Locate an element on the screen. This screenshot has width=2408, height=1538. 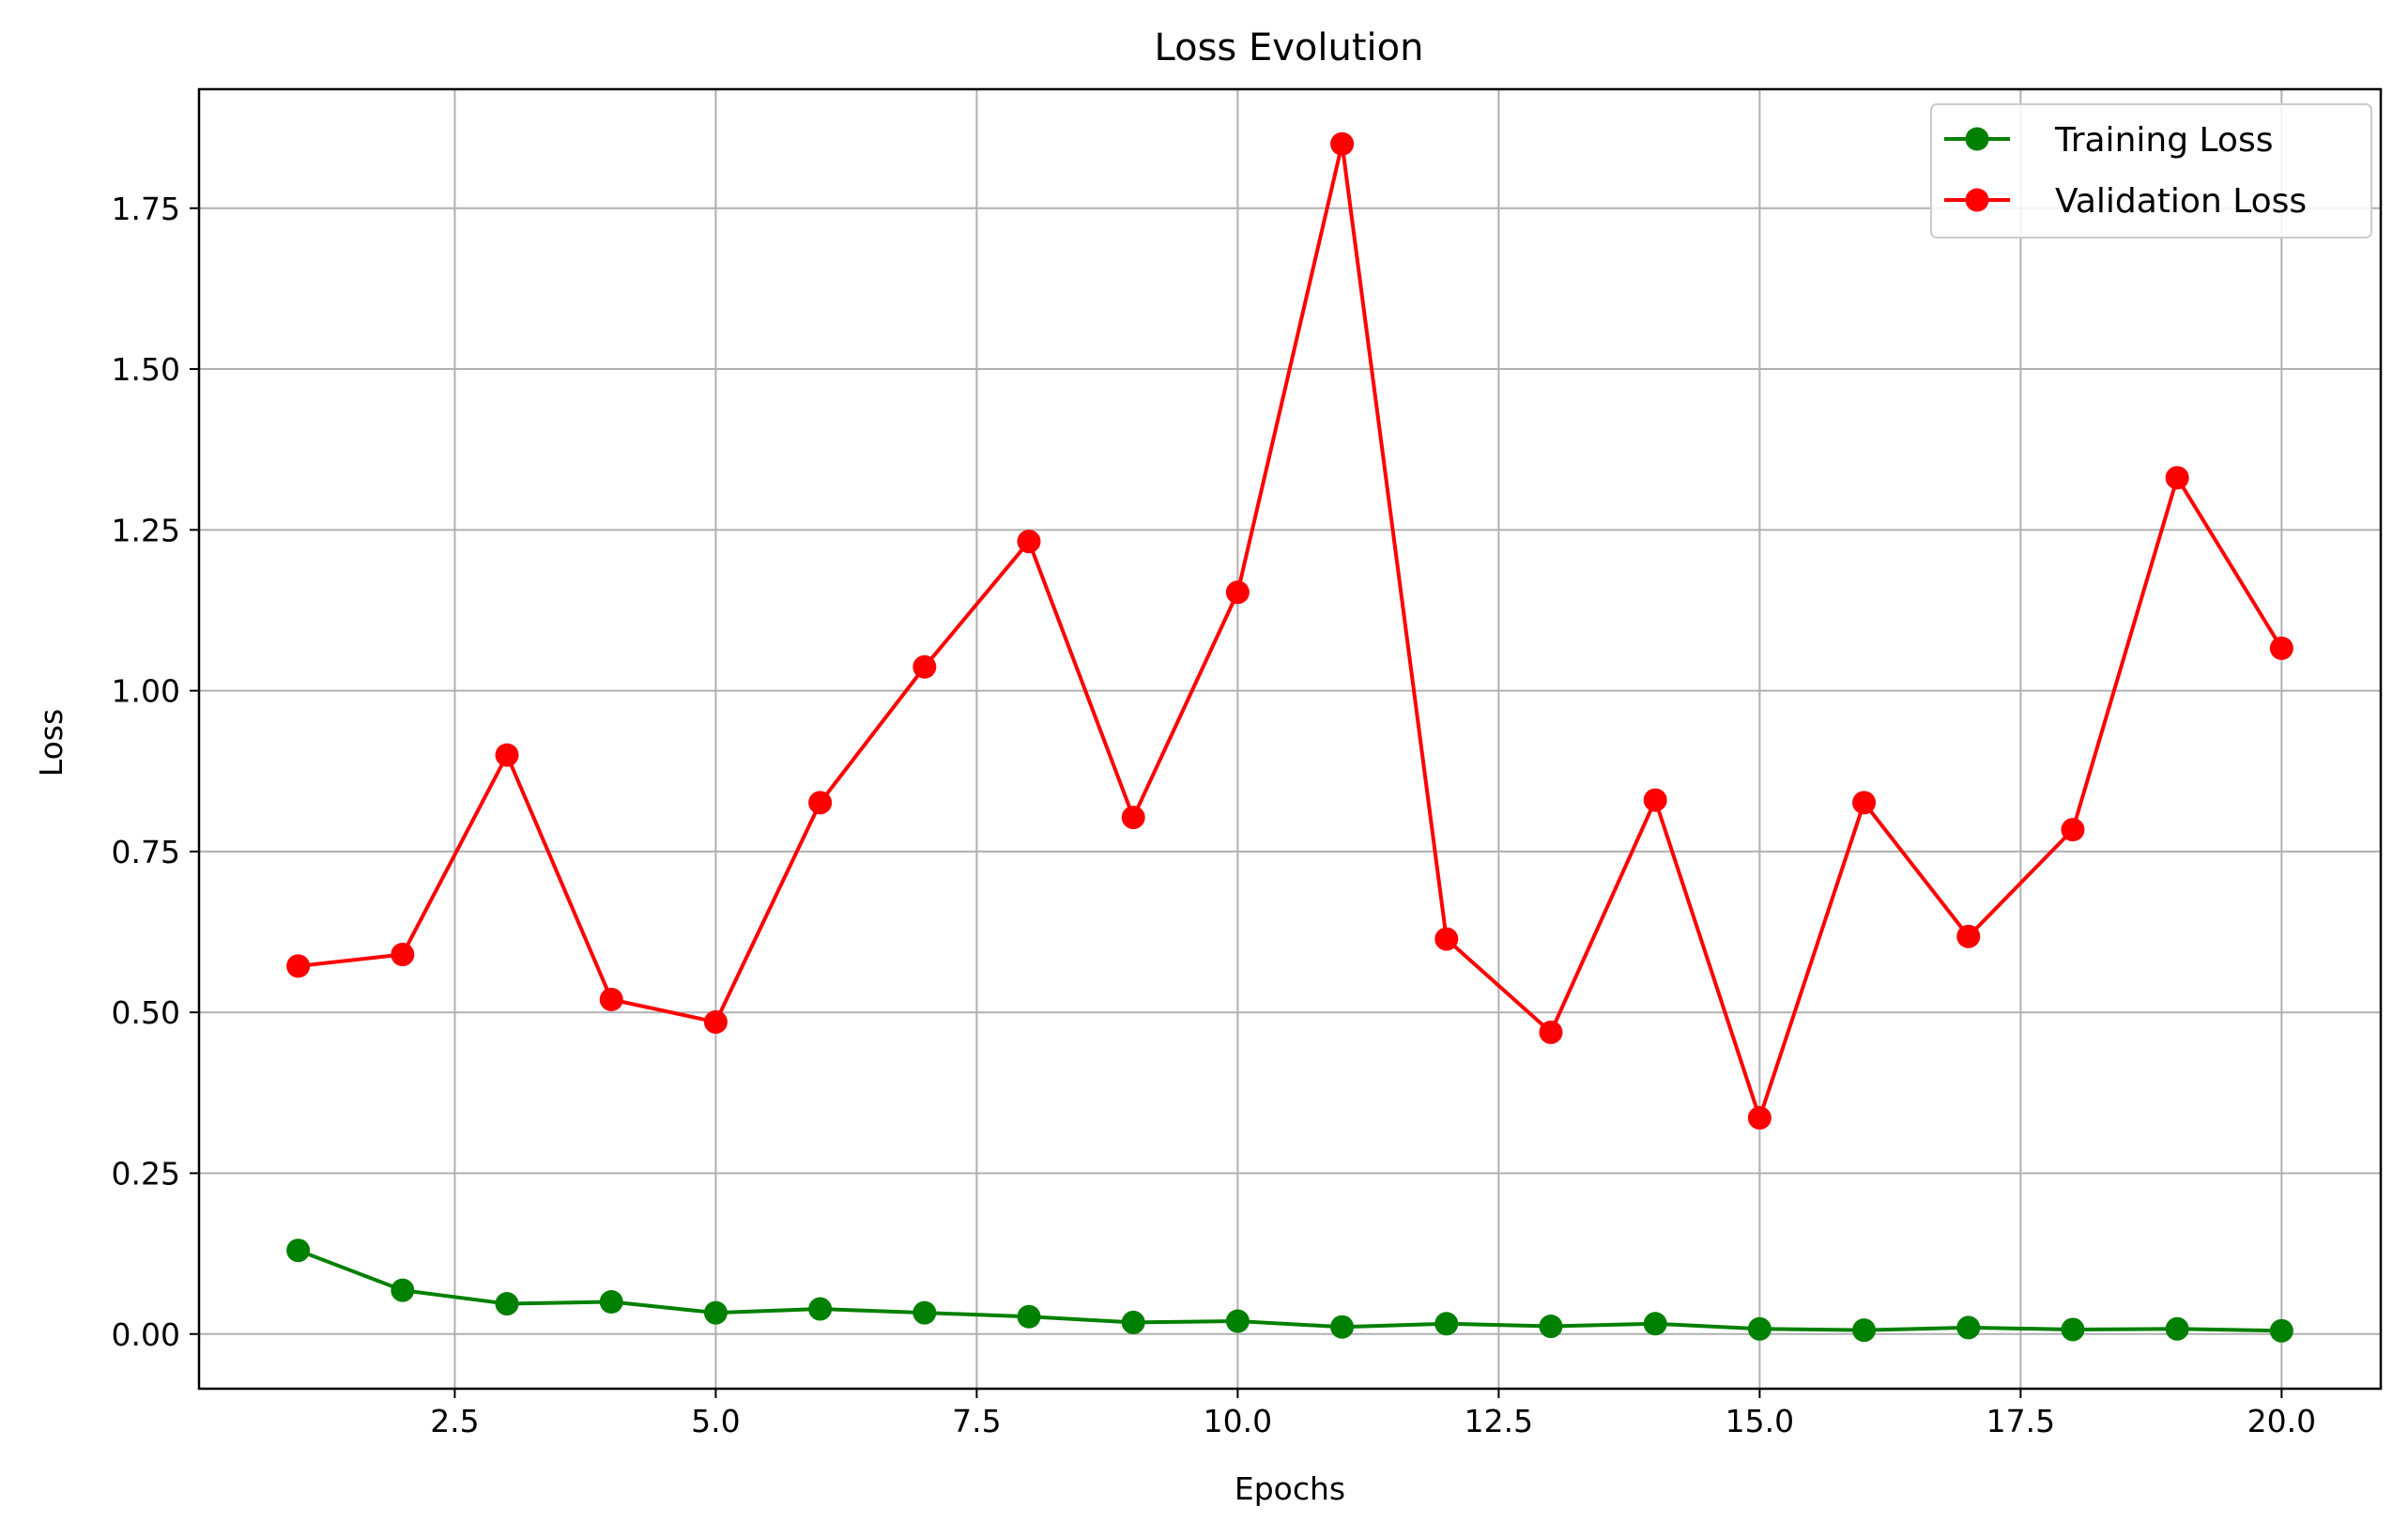
legend-item: Training Loss is located at coordinates (2108, 140).